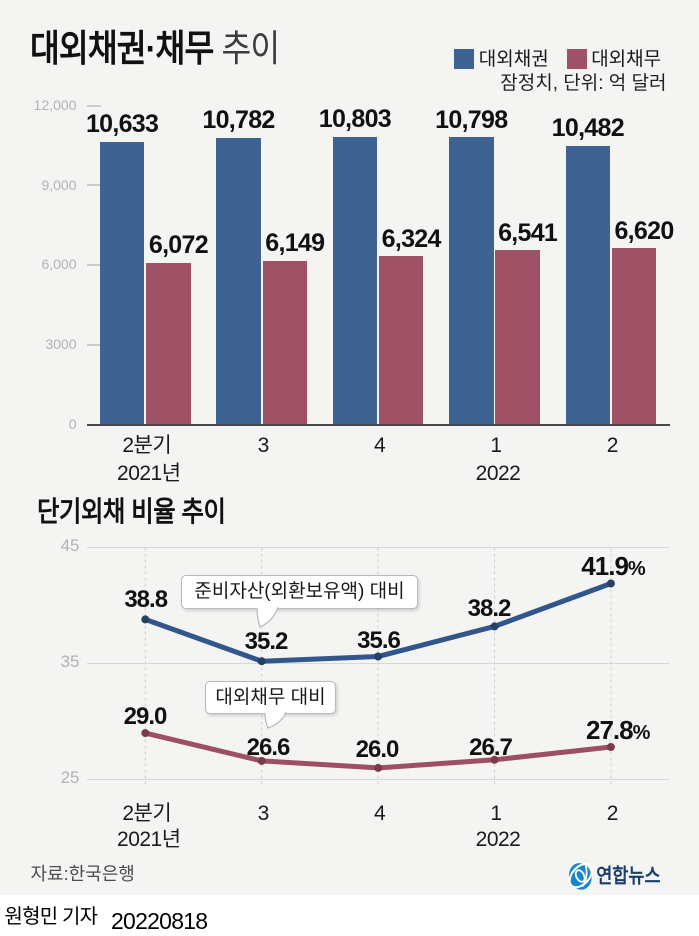 The height and width of the screenshot is (936, 699). I want to click on svg-text: 연합뉴스, so click(628, 875).